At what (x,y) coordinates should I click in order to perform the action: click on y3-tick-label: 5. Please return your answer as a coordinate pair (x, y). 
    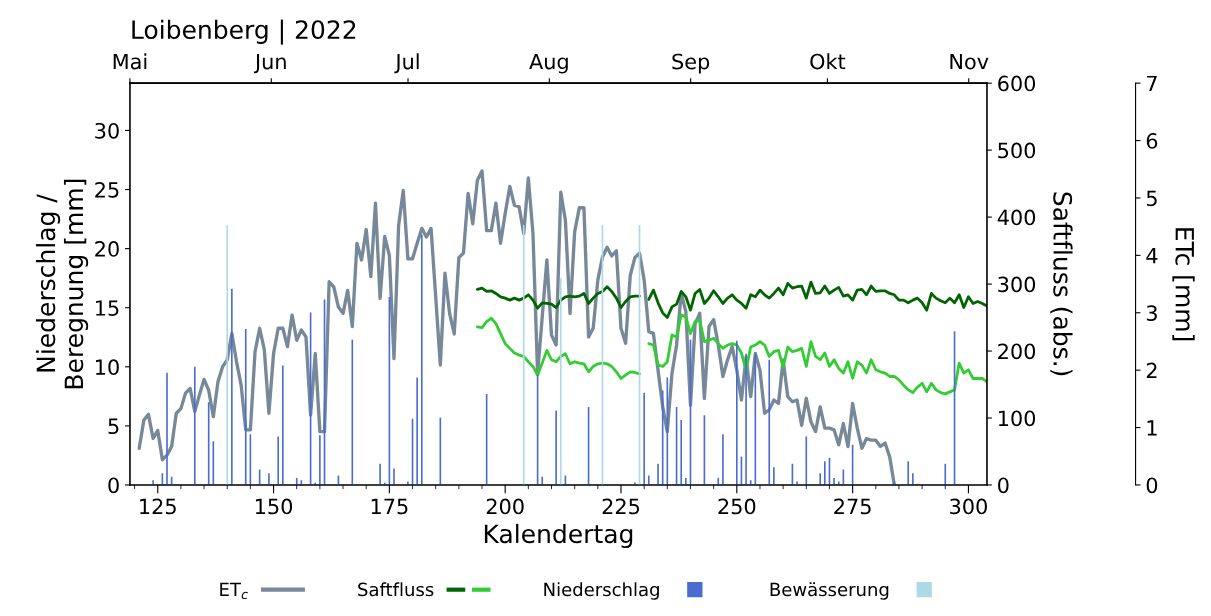
    Looking at the image, I should click on (1151, 198).